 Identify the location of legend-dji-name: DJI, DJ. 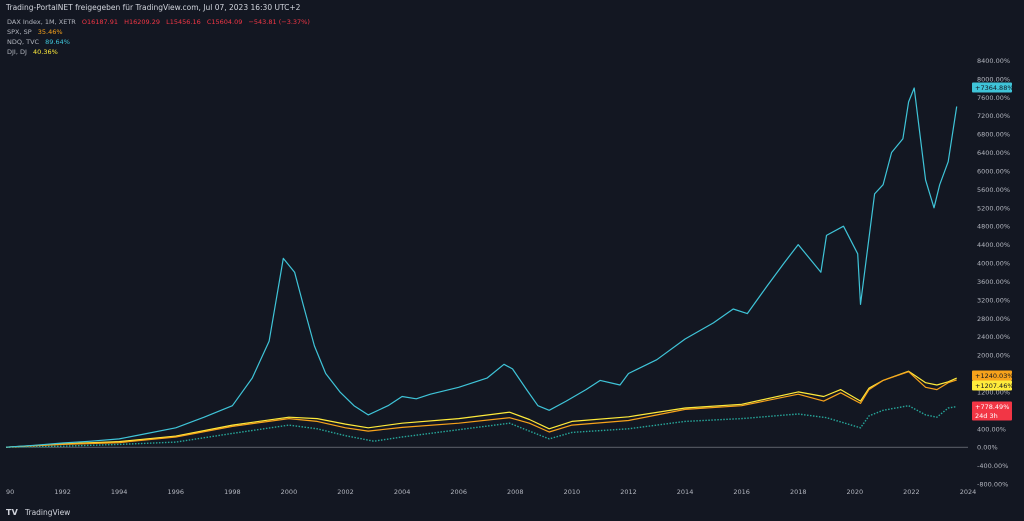
(17, 52).